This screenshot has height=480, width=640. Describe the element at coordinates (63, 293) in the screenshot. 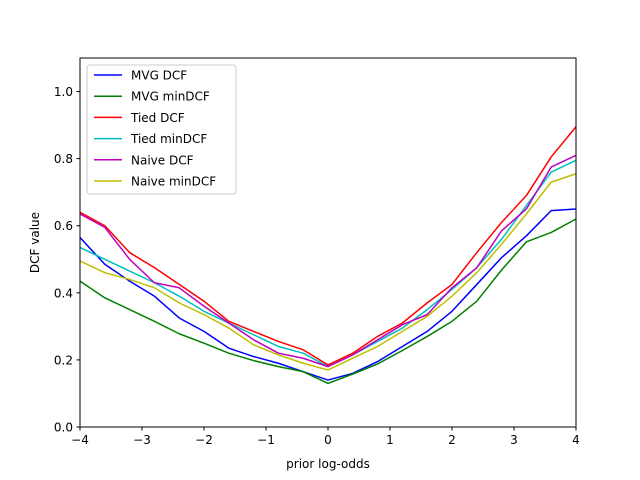

I see `y-tick-label: 0.4` at that location.